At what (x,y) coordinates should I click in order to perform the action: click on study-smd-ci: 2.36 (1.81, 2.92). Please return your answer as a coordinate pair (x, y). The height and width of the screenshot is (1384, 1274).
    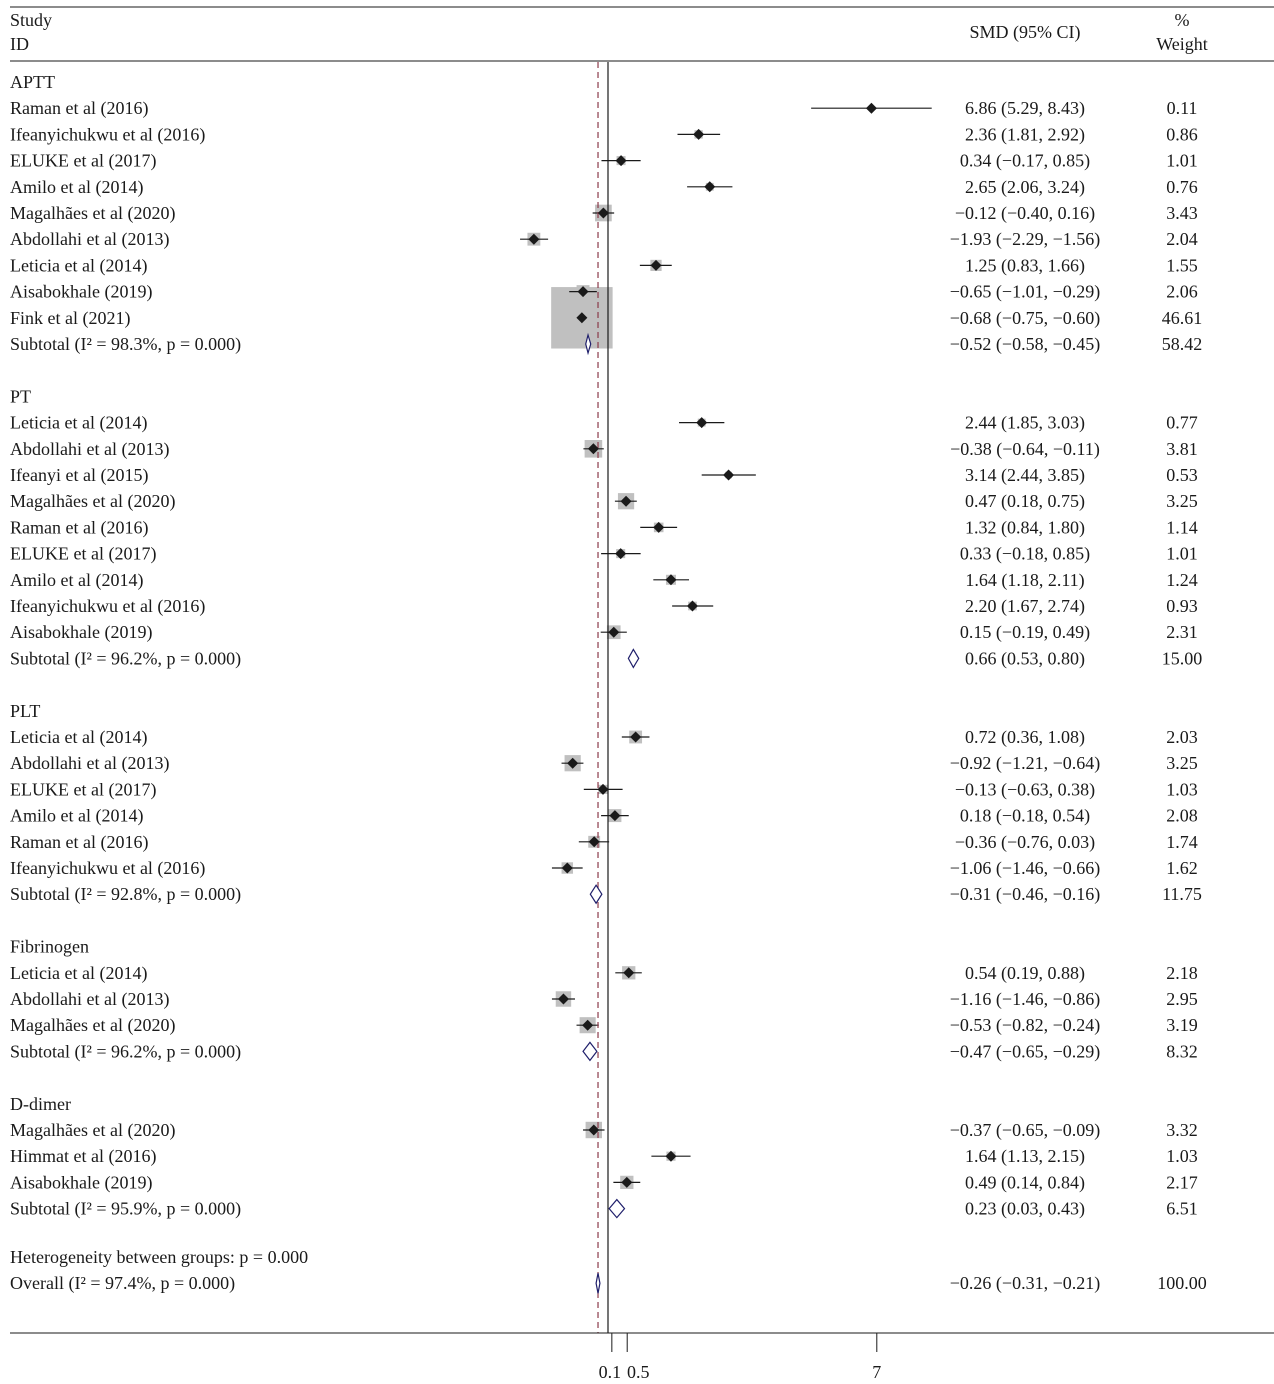
    Looking at the image, I should click on (1025, 134).